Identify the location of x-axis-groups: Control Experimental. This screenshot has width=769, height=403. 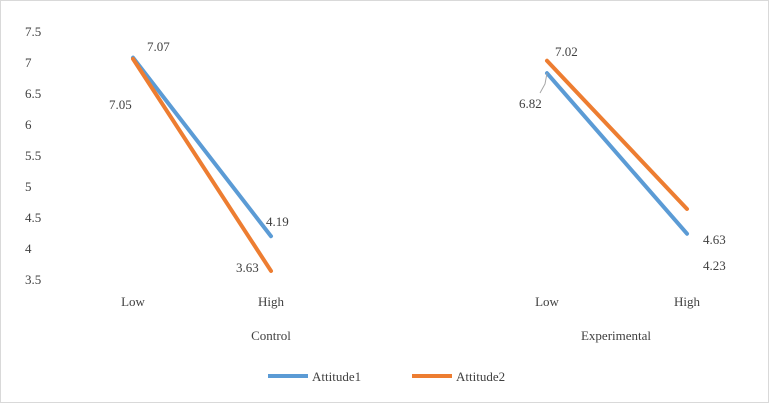
(451, 335).